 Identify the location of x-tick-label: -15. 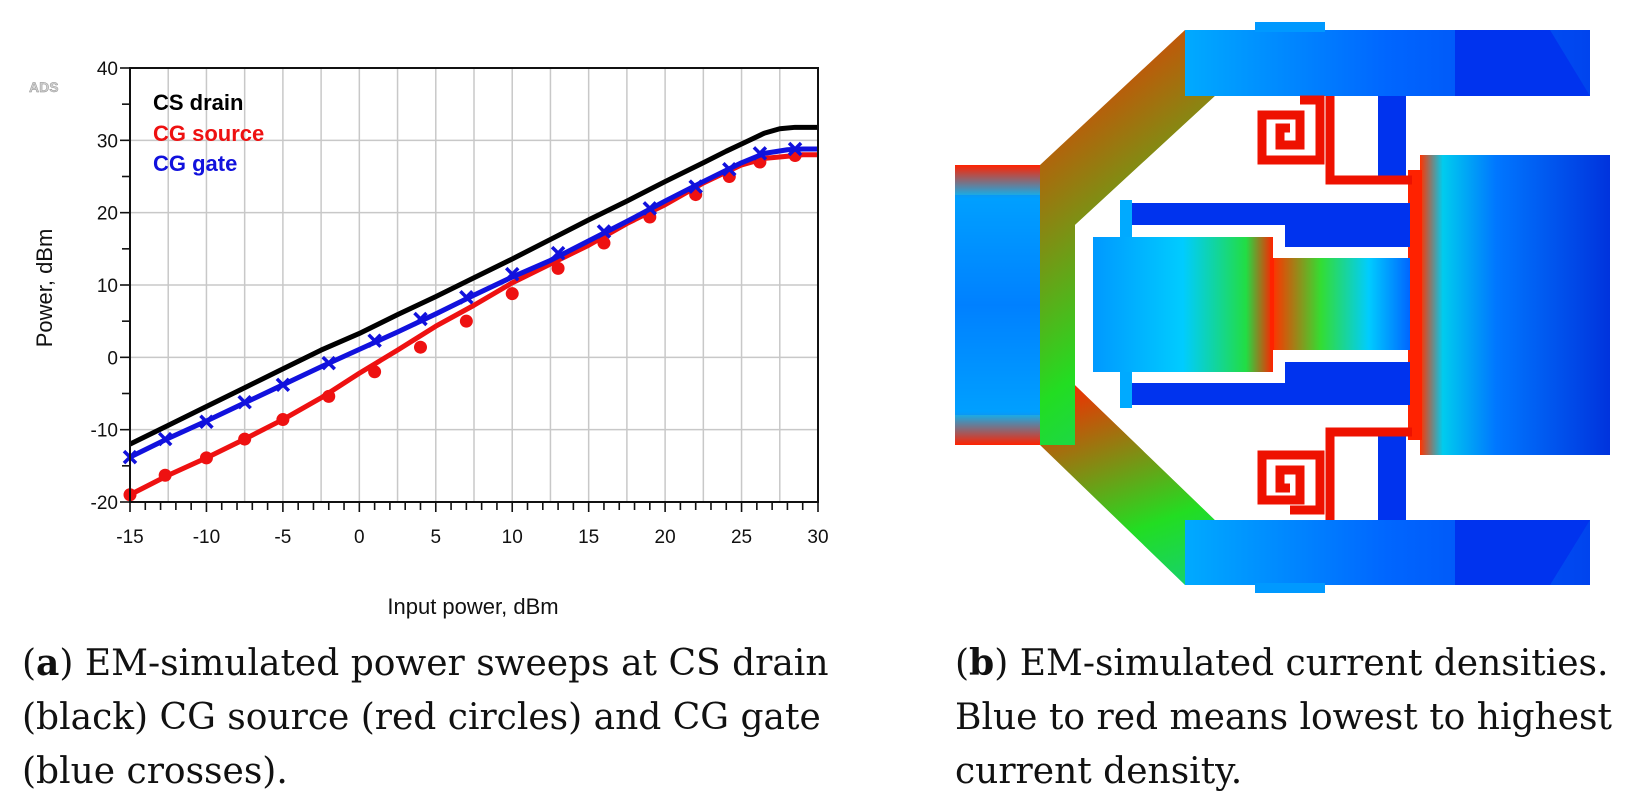
(129, 537).